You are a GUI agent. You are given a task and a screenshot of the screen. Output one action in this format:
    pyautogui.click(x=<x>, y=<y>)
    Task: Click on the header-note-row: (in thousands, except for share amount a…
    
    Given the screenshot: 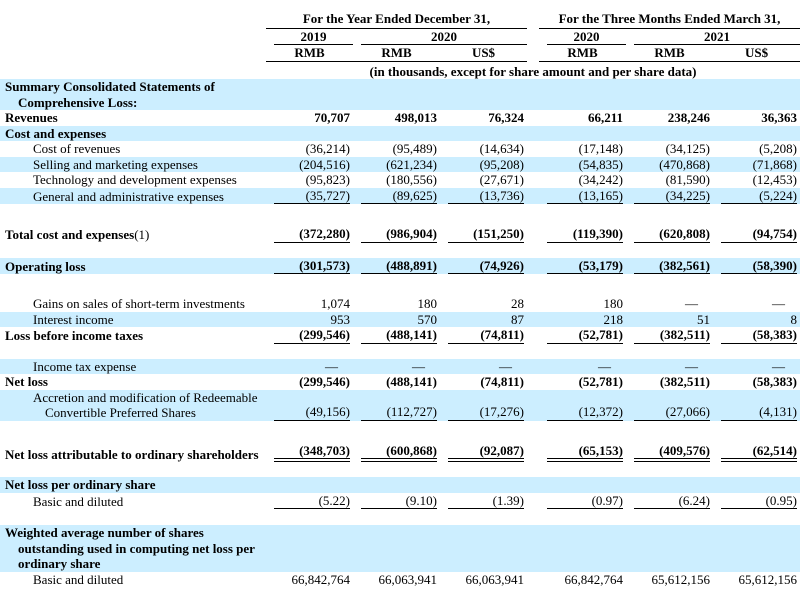 What is the action you would take?
    pyautogui.click(x=400, y=70)
    